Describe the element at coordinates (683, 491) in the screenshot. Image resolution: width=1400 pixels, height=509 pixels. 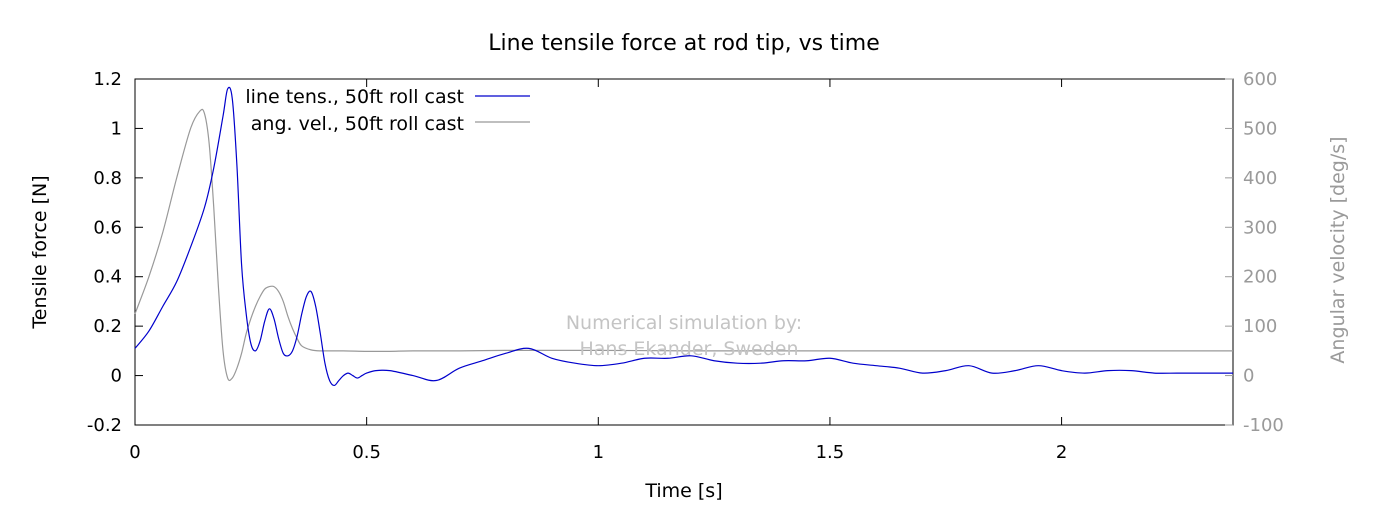
I see `x-axis-label: Time [s]` at that location.